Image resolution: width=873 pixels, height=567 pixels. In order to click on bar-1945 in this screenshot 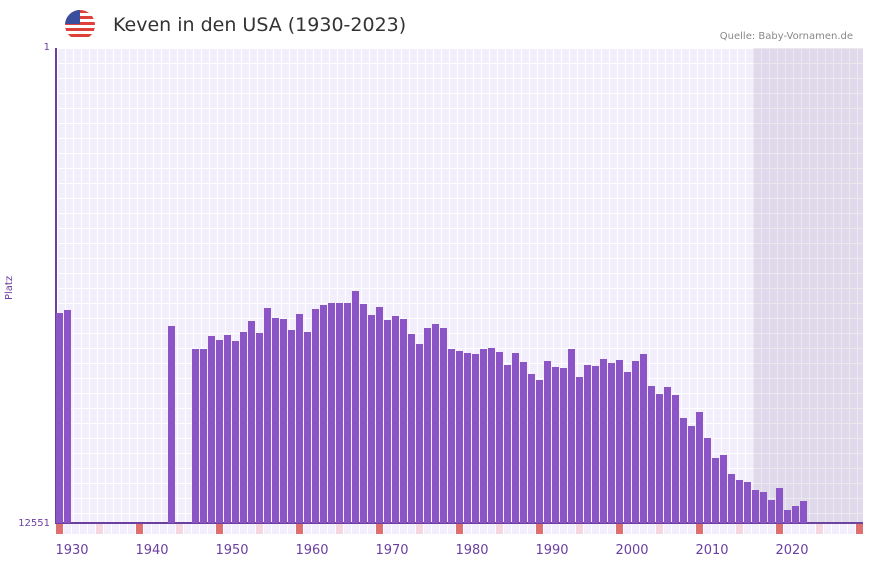, I will do `click(195, 436)`.